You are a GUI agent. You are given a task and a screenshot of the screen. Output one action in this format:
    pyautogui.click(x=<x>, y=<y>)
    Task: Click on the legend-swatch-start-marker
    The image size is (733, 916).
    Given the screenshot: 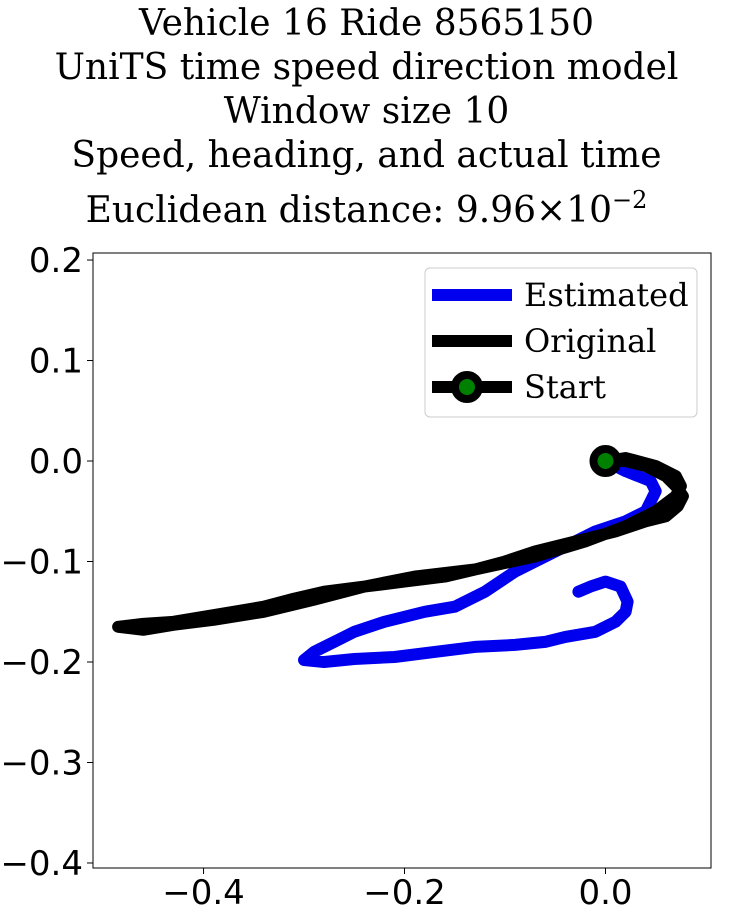 What is the action you would take?
    pyautogui.click(x=467, y=387)
    